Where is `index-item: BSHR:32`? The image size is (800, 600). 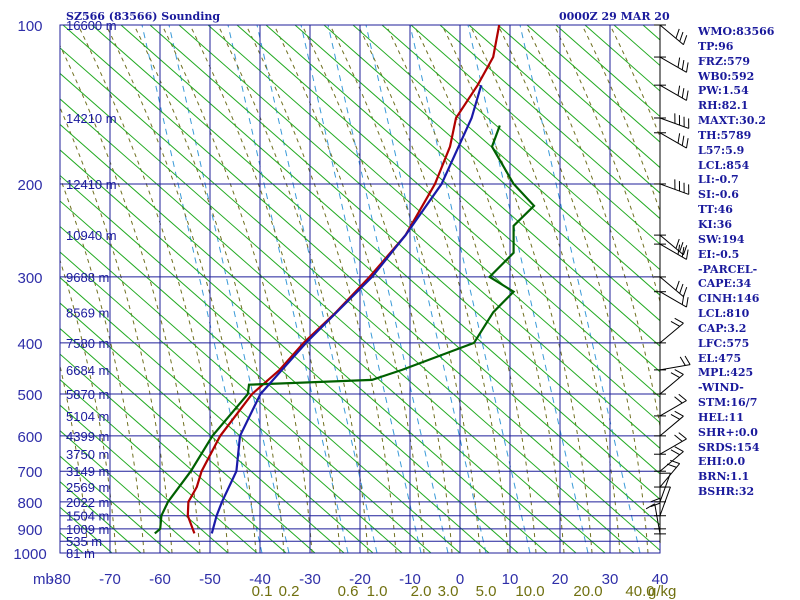
index-item: BSHR:32 is located at coordinates (726, 492).